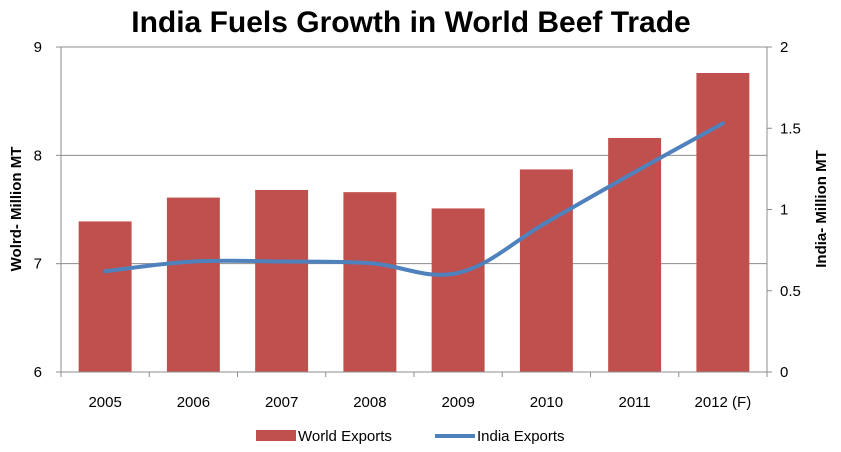 The image size is (841, 452). I want to click on left-tick-label: 6, so click(38, 372).